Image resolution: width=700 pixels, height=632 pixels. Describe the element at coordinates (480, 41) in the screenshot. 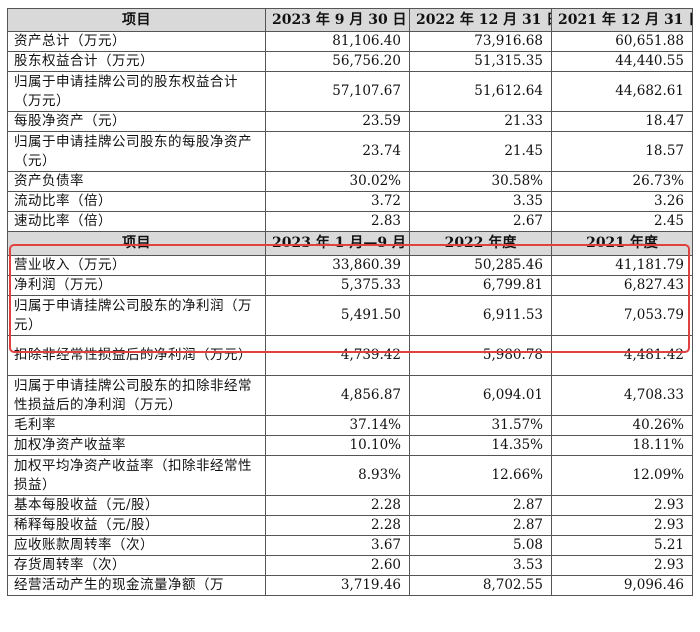

I see `value-cell: 73,916.68` at that location.